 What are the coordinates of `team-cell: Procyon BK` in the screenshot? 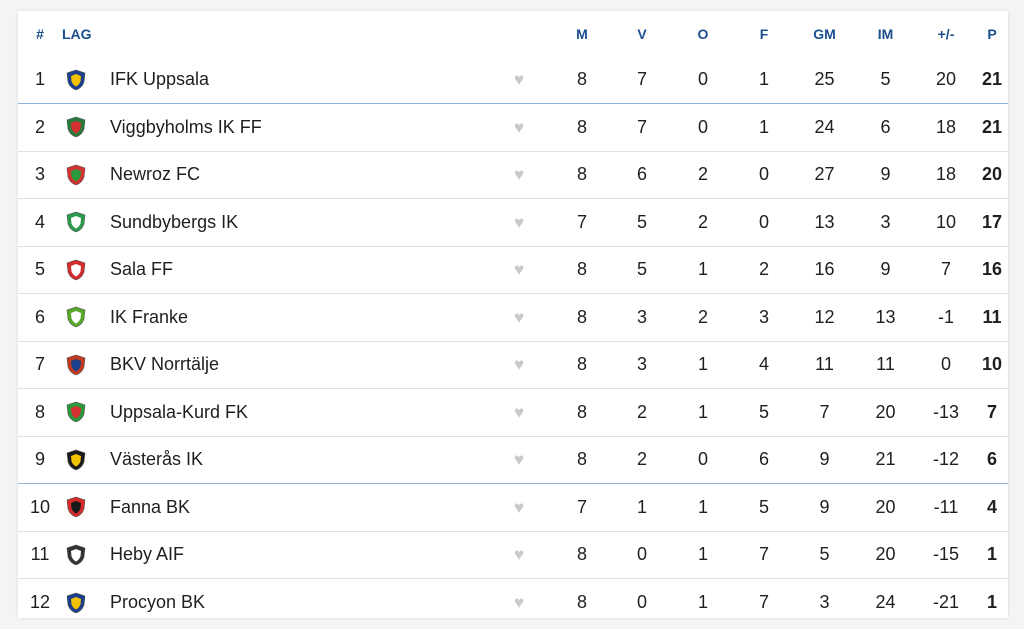 It's located at (274, 602).